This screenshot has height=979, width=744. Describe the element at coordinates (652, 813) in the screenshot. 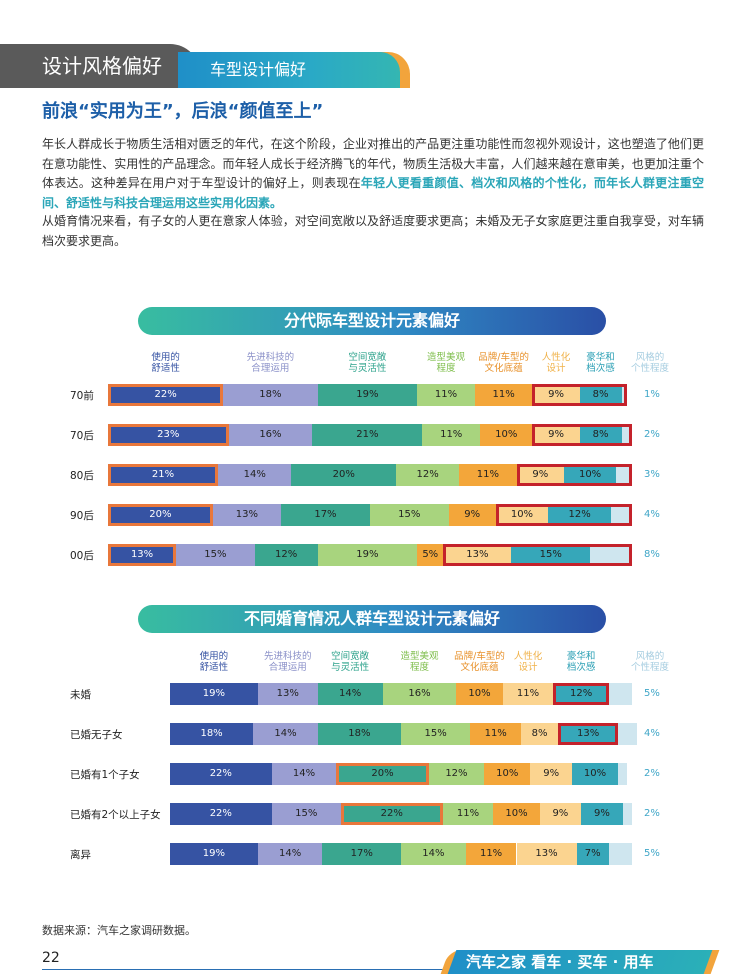

I see `style-value-label: 2%` at that location.